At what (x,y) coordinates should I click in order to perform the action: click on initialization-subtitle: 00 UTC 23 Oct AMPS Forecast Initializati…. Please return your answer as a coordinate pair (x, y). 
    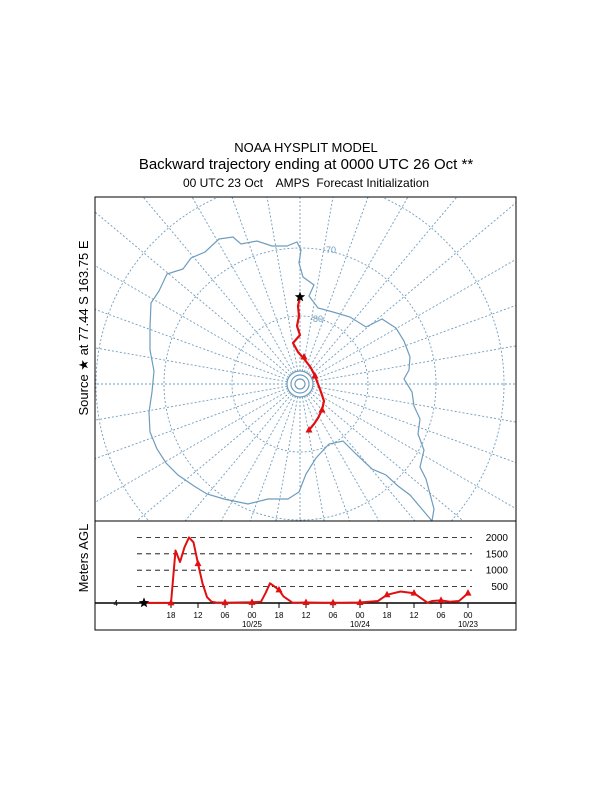
    Looking at the image, I should click on (306, 183).